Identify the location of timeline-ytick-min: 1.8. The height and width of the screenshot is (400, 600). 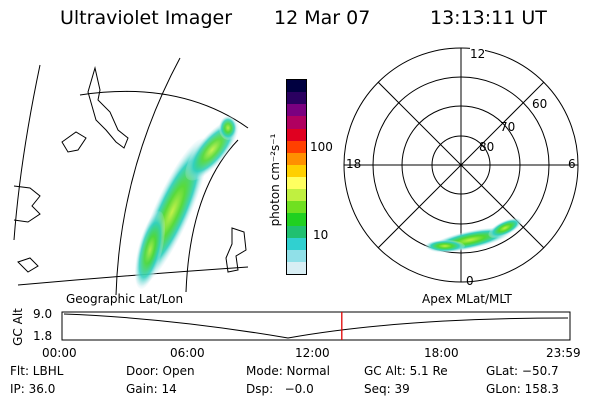
(43, 336).